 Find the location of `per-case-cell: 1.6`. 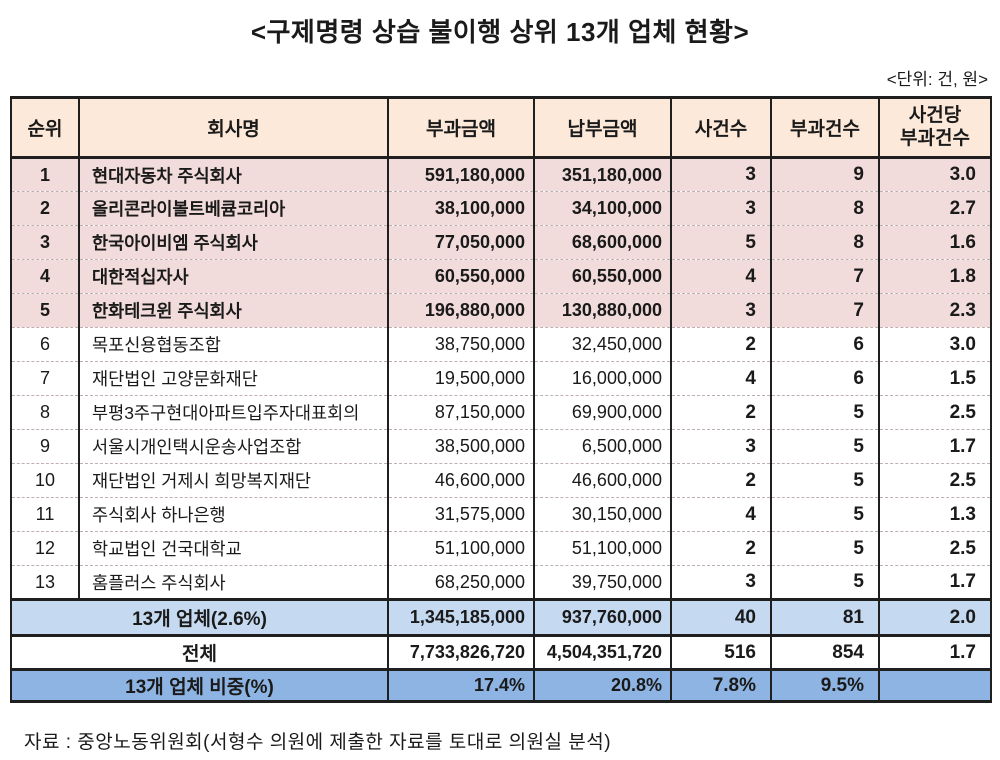

per-case-cell: 1.6 is located at coordinates (934, 242).